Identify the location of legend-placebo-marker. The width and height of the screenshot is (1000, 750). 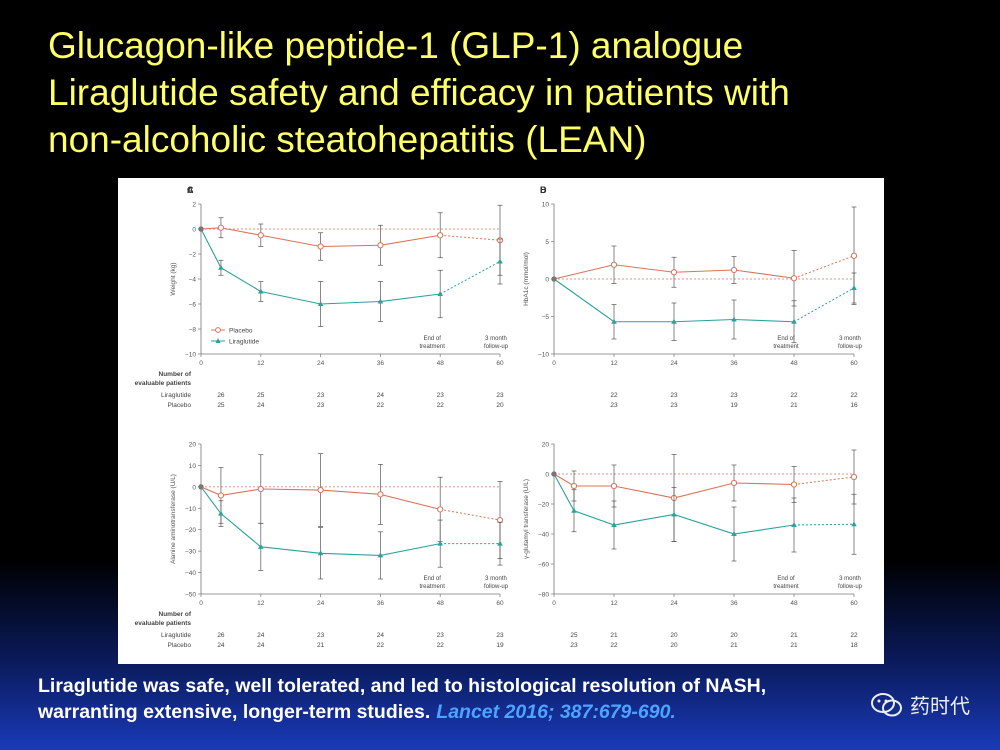
(218, 330).